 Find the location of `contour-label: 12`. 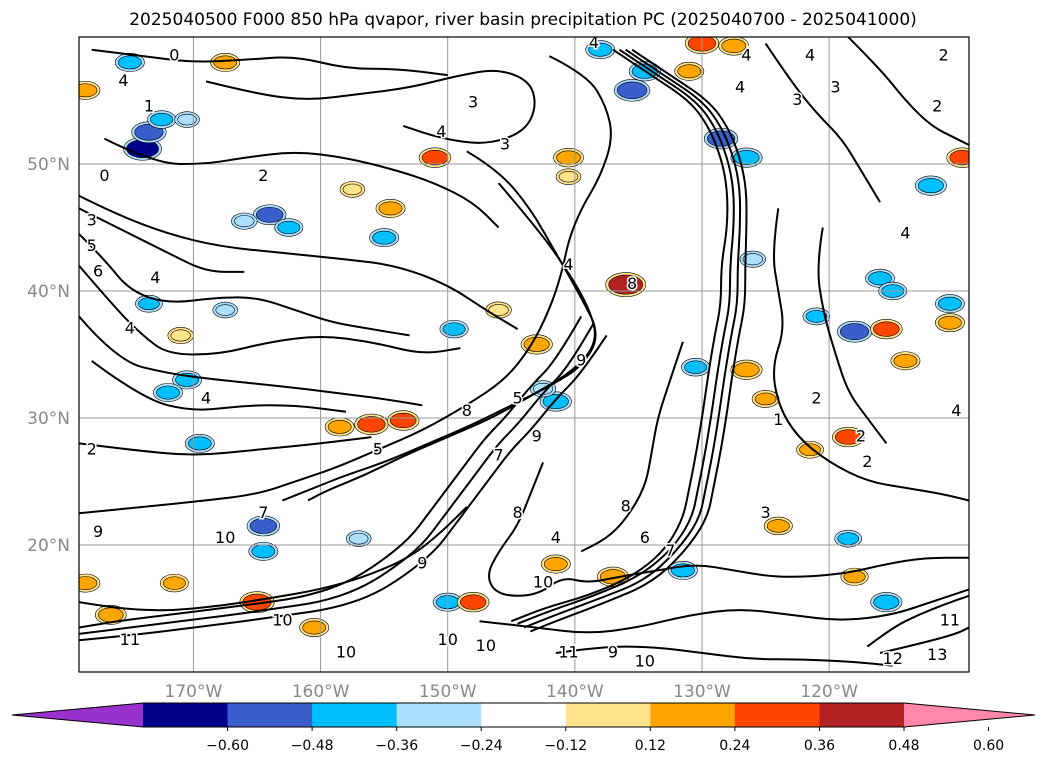

contour-label: 12 is located at coordinates (893, 658).